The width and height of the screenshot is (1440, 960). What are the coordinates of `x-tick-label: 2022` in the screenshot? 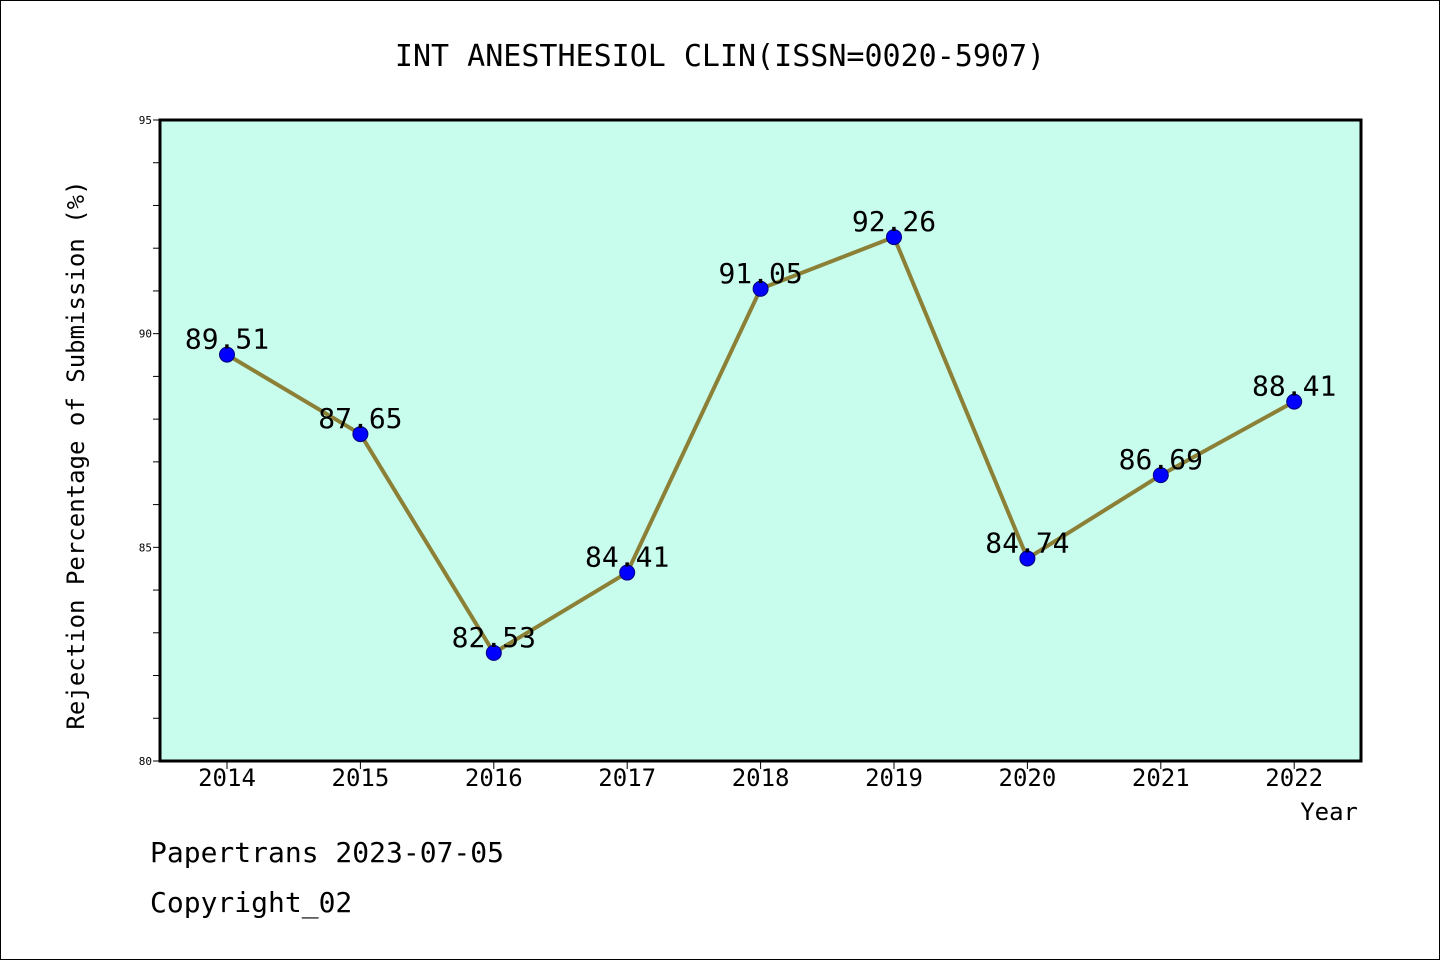 It's located at (1294, 778).